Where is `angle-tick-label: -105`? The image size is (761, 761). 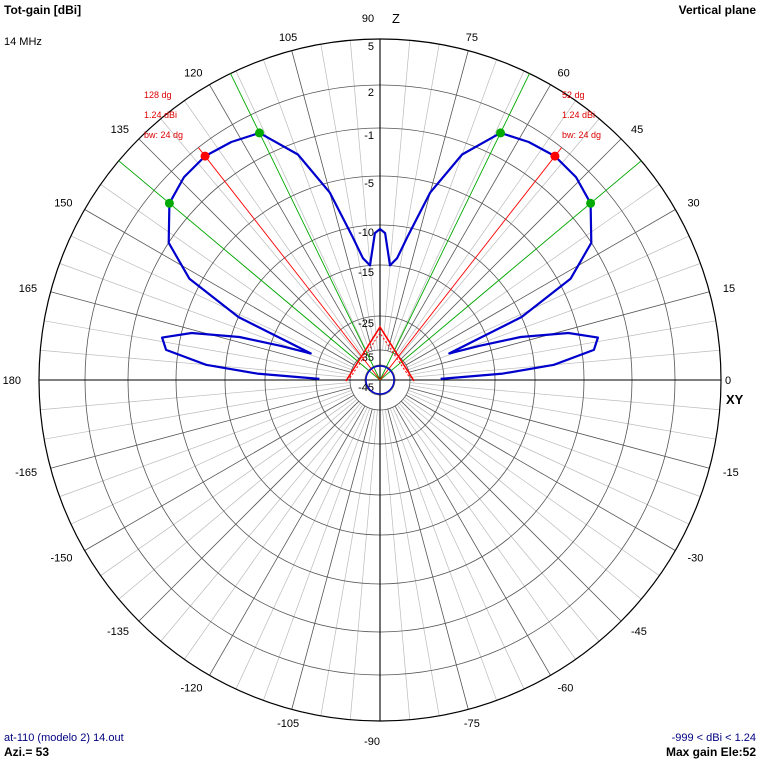 angle-tick-label: -105 is located at coordinates (288, 724).